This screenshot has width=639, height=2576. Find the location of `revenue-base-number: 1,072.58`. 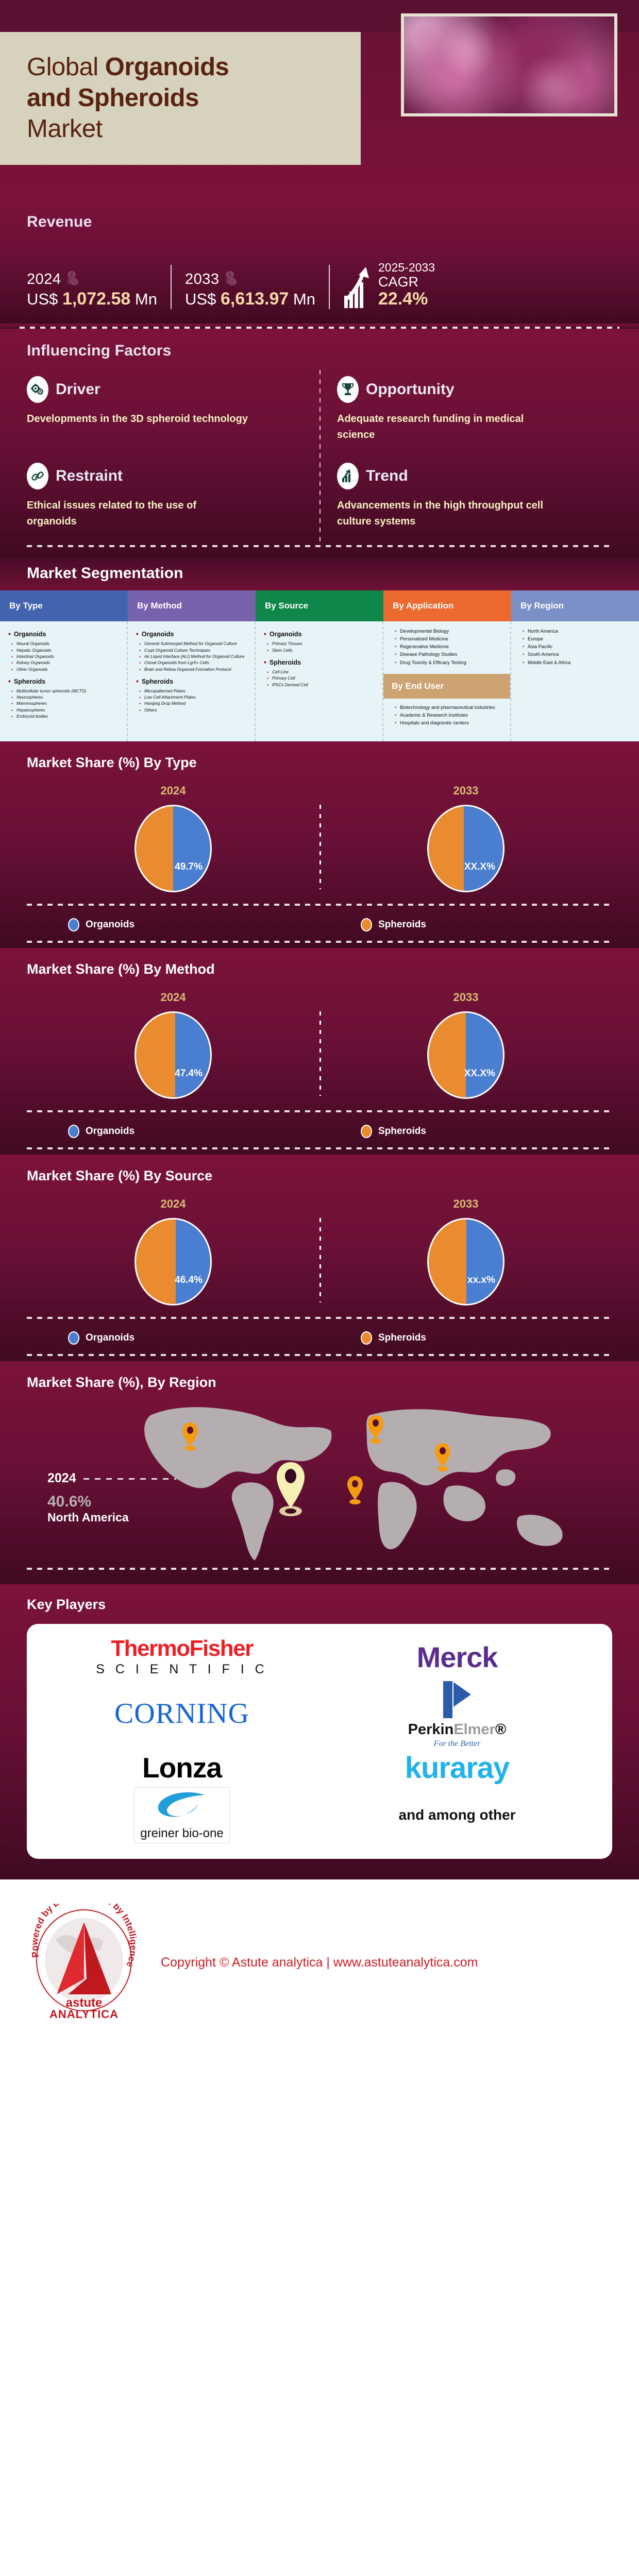

revenue-base-number: 1,072.58 is located at coordinates (97, 299).